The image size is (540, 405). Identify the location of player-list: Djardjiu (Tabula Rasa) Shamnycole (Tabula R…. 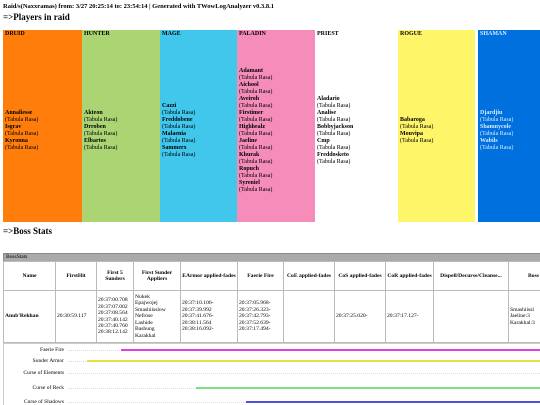
(509, 131).